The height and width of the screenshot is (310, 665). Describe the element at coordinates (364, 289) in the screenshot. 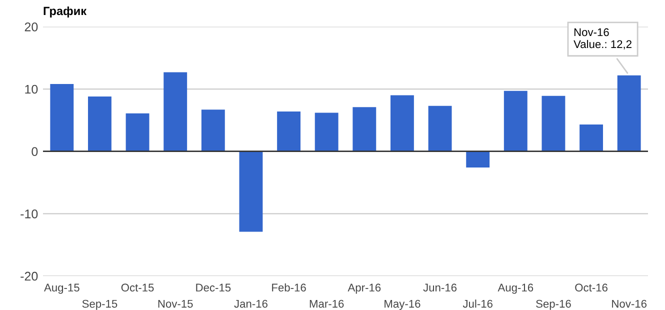

I see `x-tick-label: Apr-16` at that location.